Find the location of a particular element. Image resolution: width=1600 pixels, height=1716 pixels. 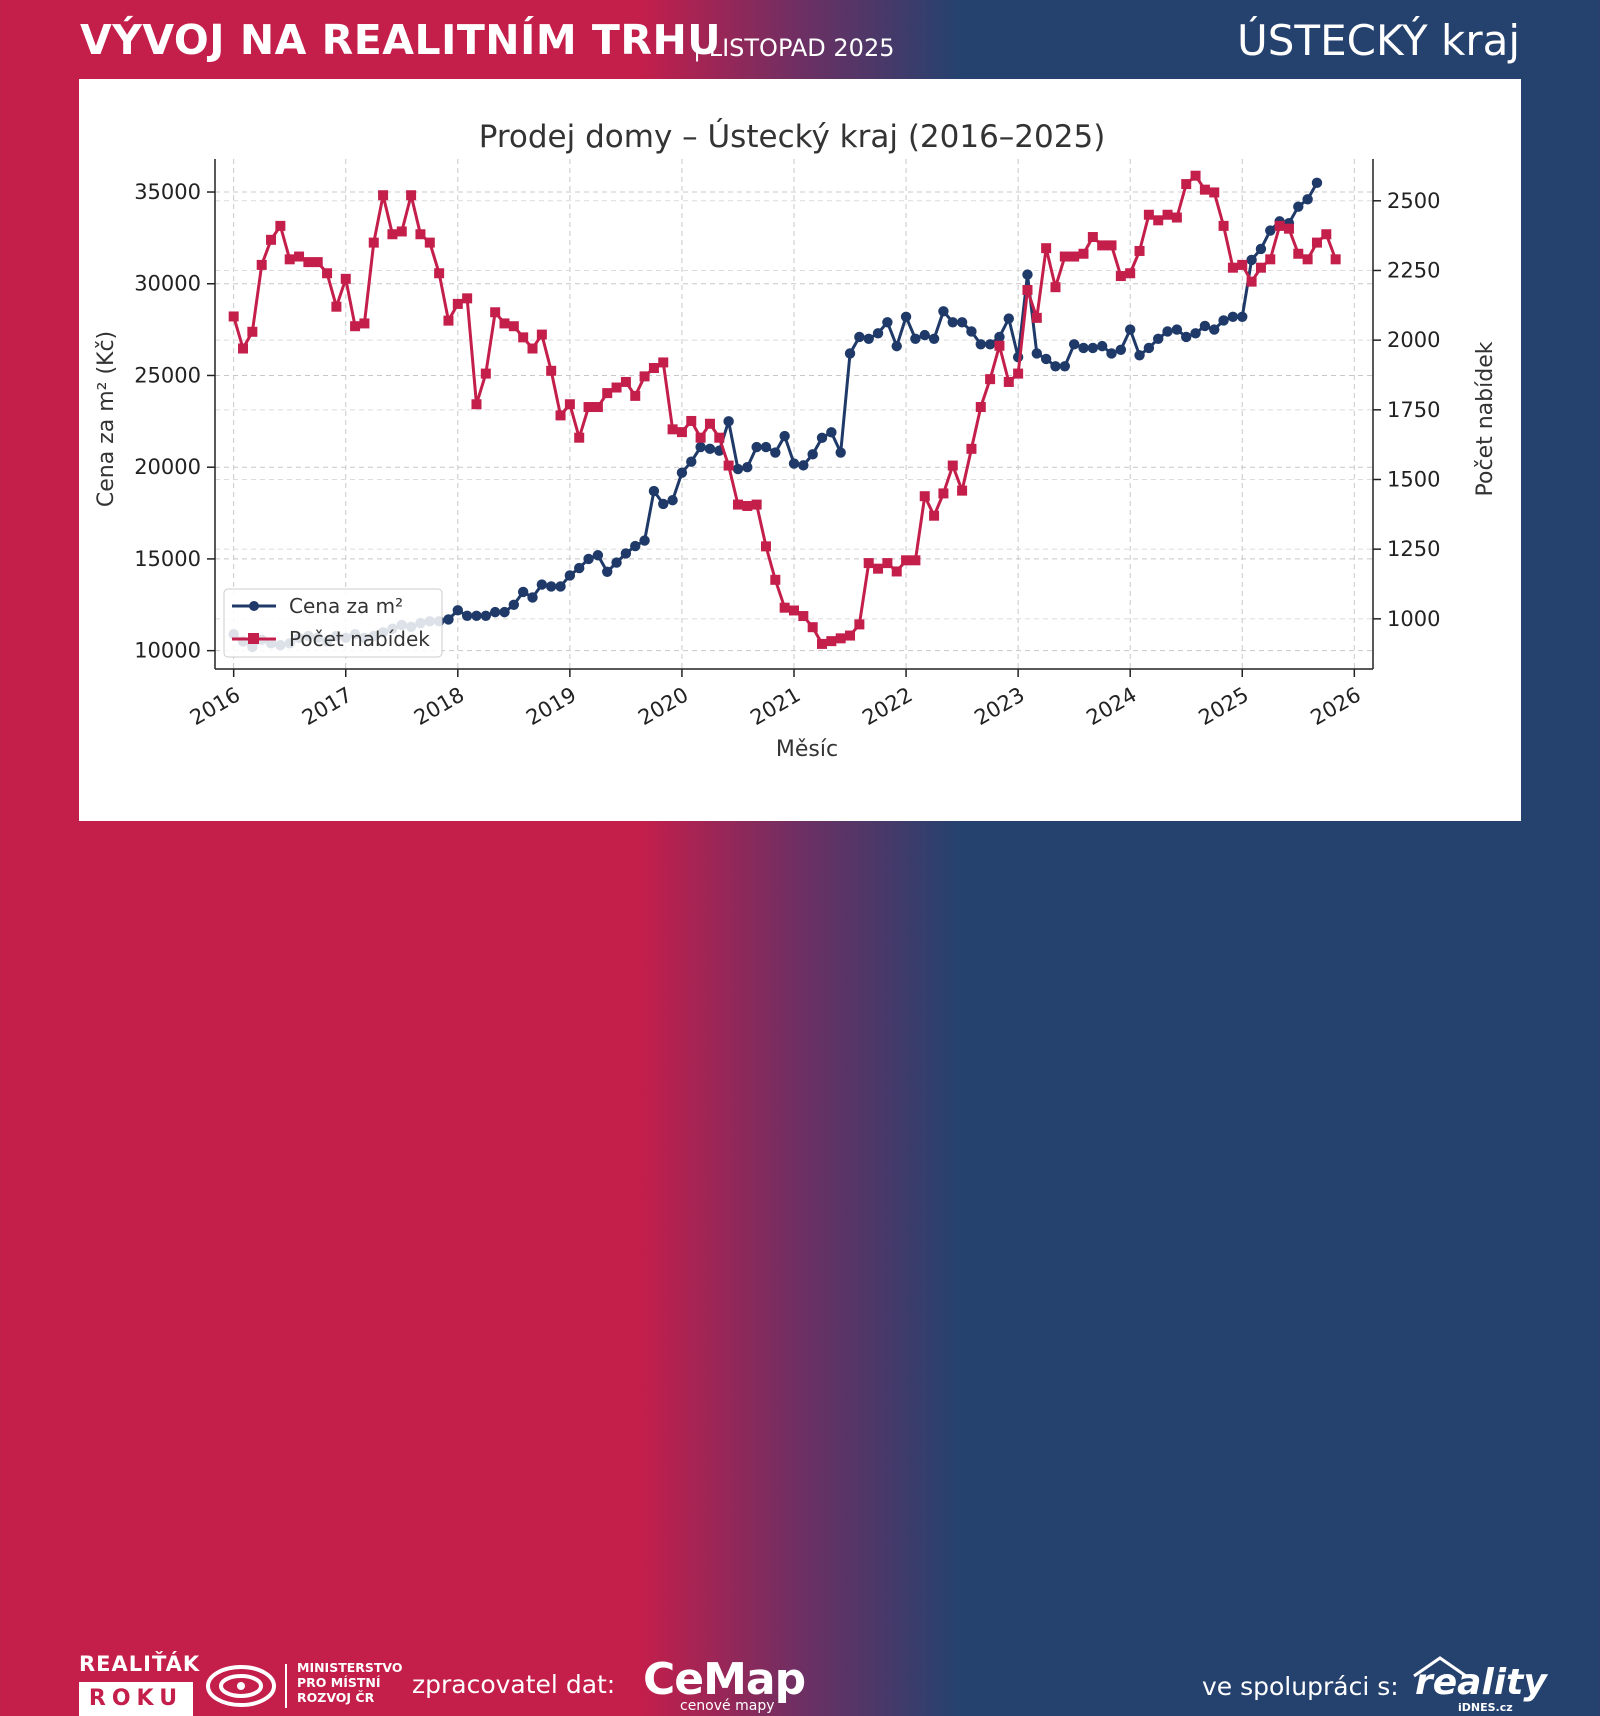

x-tick-label: 2025 is located at coordinates (1223, 707).